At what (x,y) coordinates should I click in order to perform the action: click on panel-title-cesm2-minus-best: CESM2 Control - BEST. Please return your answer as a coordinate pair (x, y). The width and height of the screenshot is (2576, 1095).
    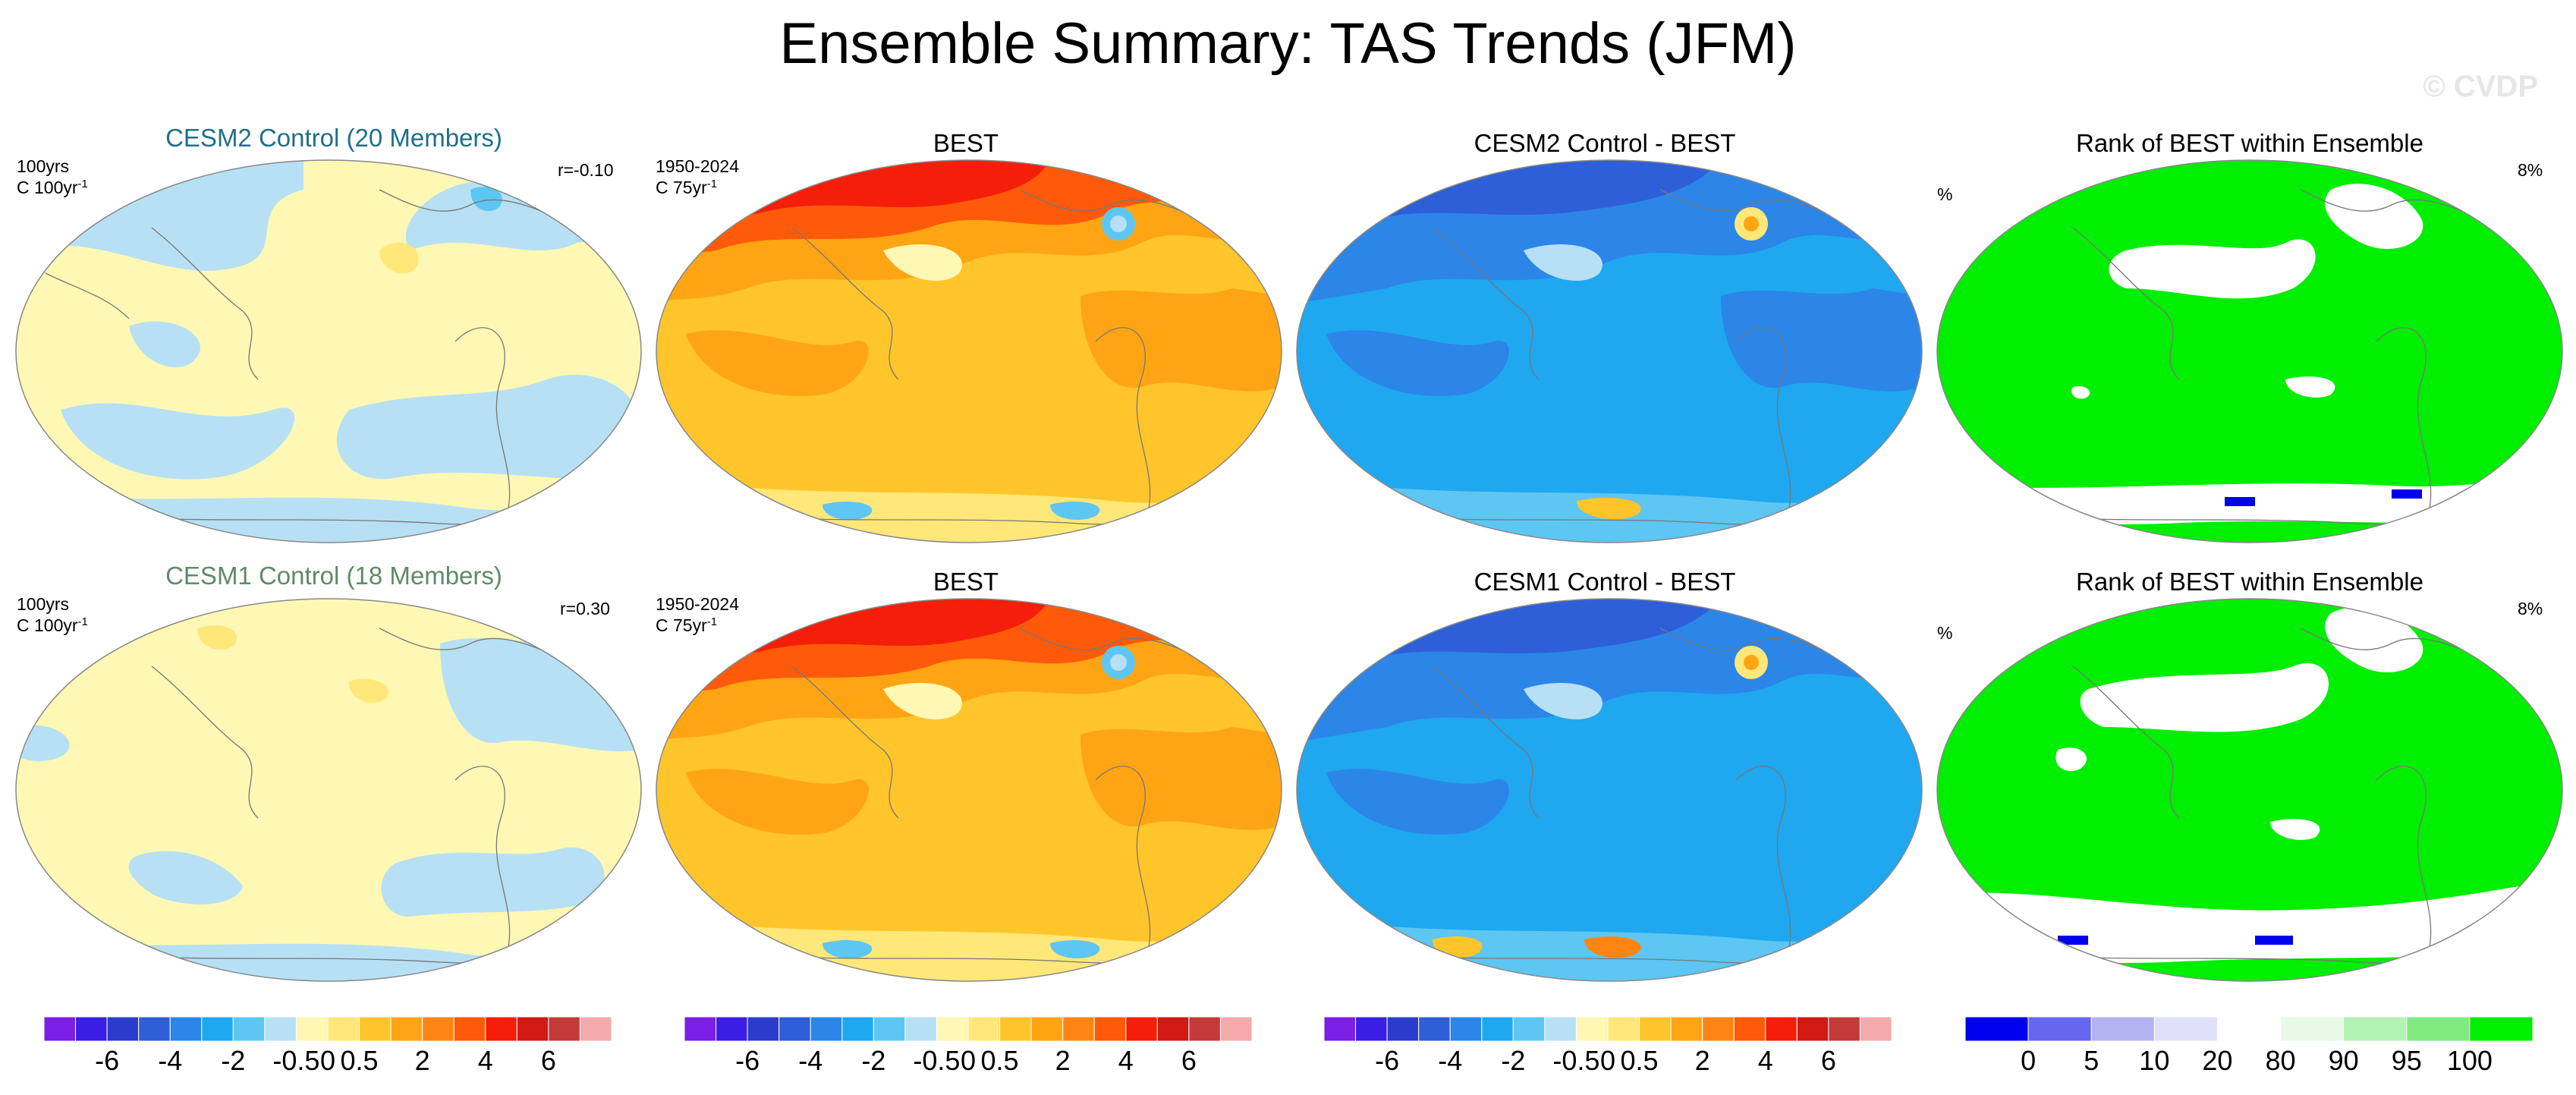
    Looking at the image, I should click on (1605, 143).